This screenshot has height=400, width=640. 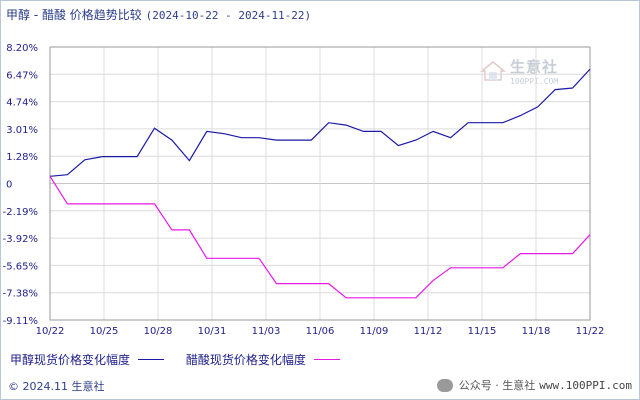 What do you see at coordinates (590, 331) in the screenshot?
I see `x-tick-label: 11/22` at bounding box center [590, 331].